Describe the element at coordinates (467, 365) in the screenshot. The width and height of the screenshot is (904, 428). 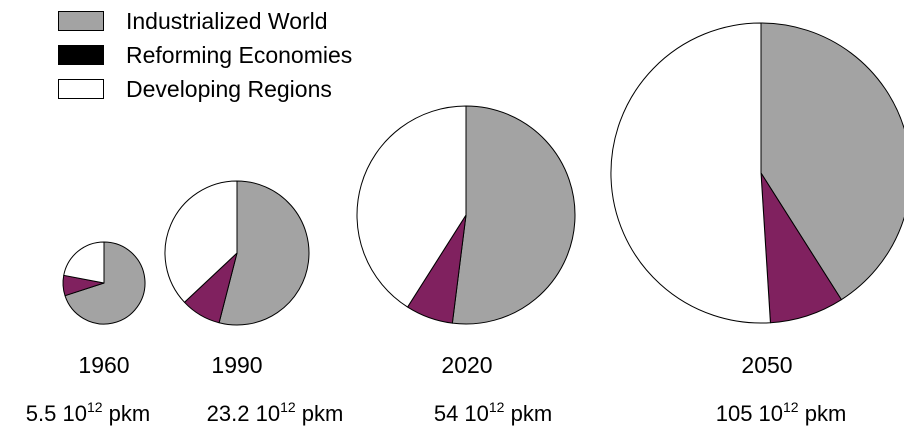
I see `year-label-2020: 2020` at that location.